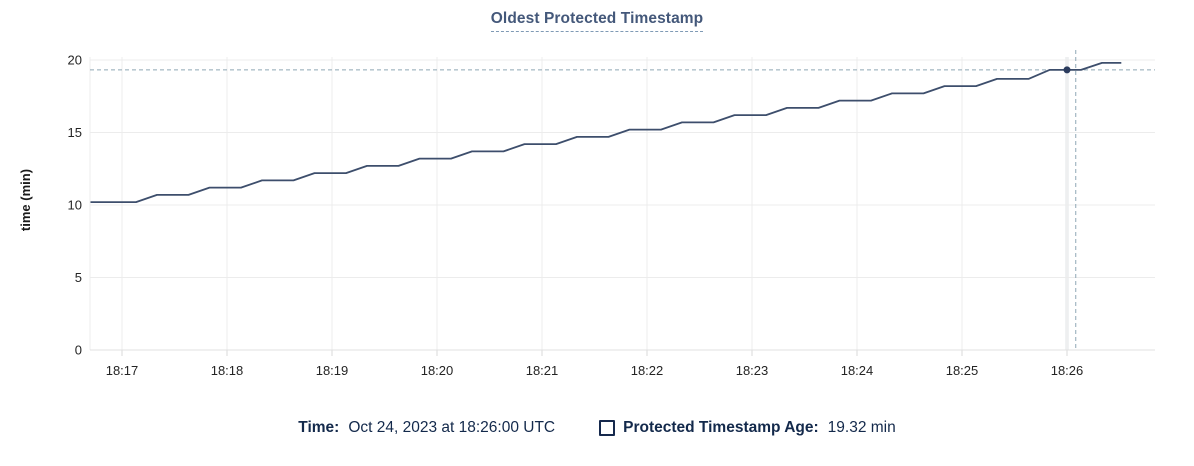 The image size is (1194, 466). What do you see at coordinates (319, 427) in the screenshot?
I see `legend-time-label: Time:` at bounding box center [319, 427].